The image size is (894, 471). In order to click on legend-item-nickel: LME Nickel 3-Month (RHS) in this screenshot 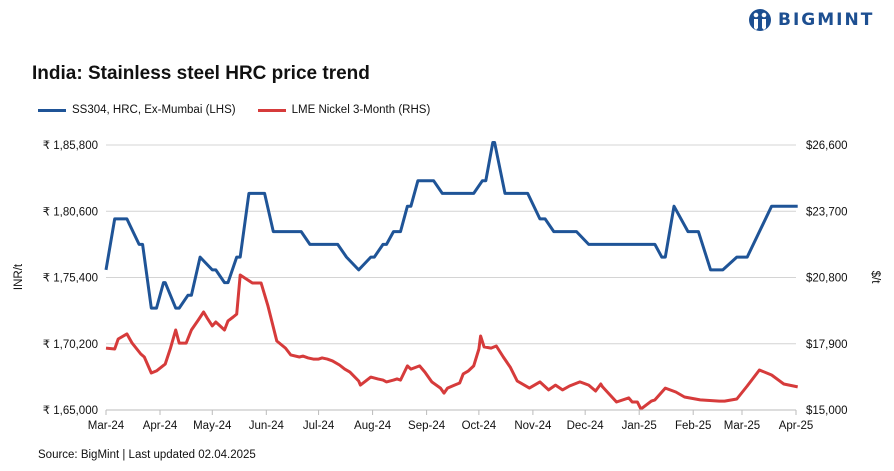, I will do `click(344, 110)`.